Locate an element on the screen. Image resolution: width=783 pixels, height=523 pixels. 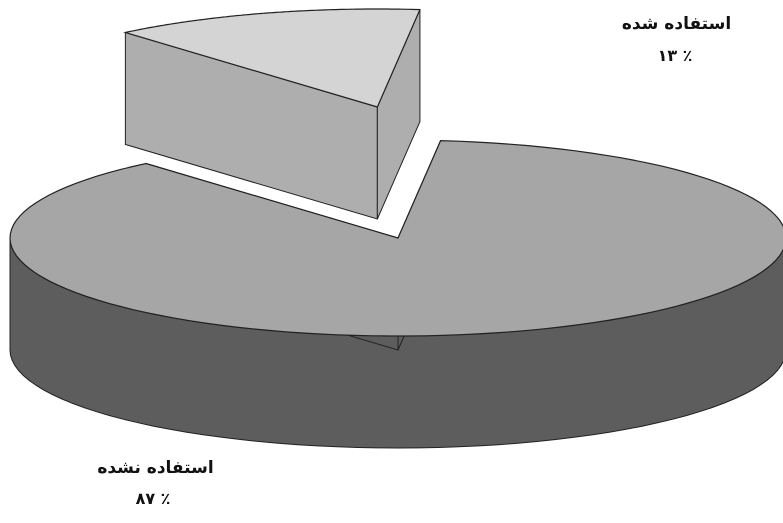
slice-value-used: ٪ ۱۳ is located at coordinates (675, 55).